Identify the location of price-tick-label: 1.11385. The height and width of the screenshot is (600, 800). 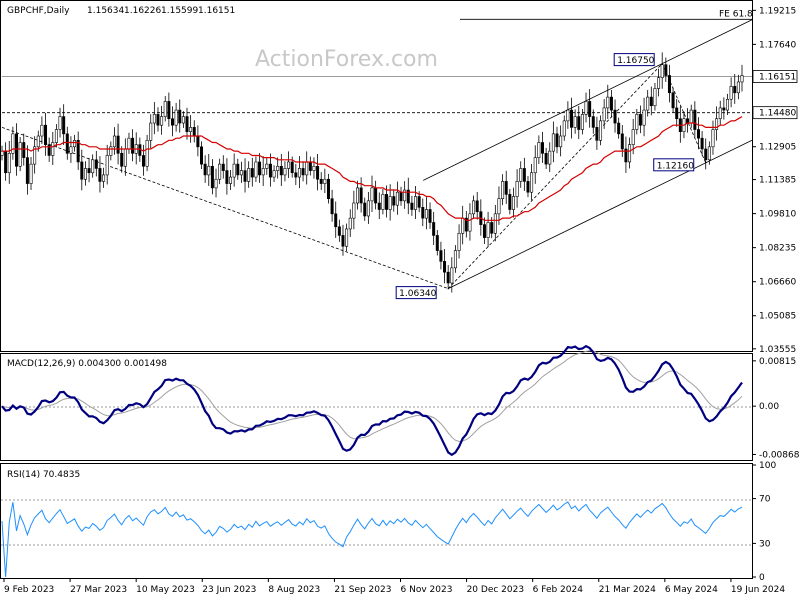
(777, 181).